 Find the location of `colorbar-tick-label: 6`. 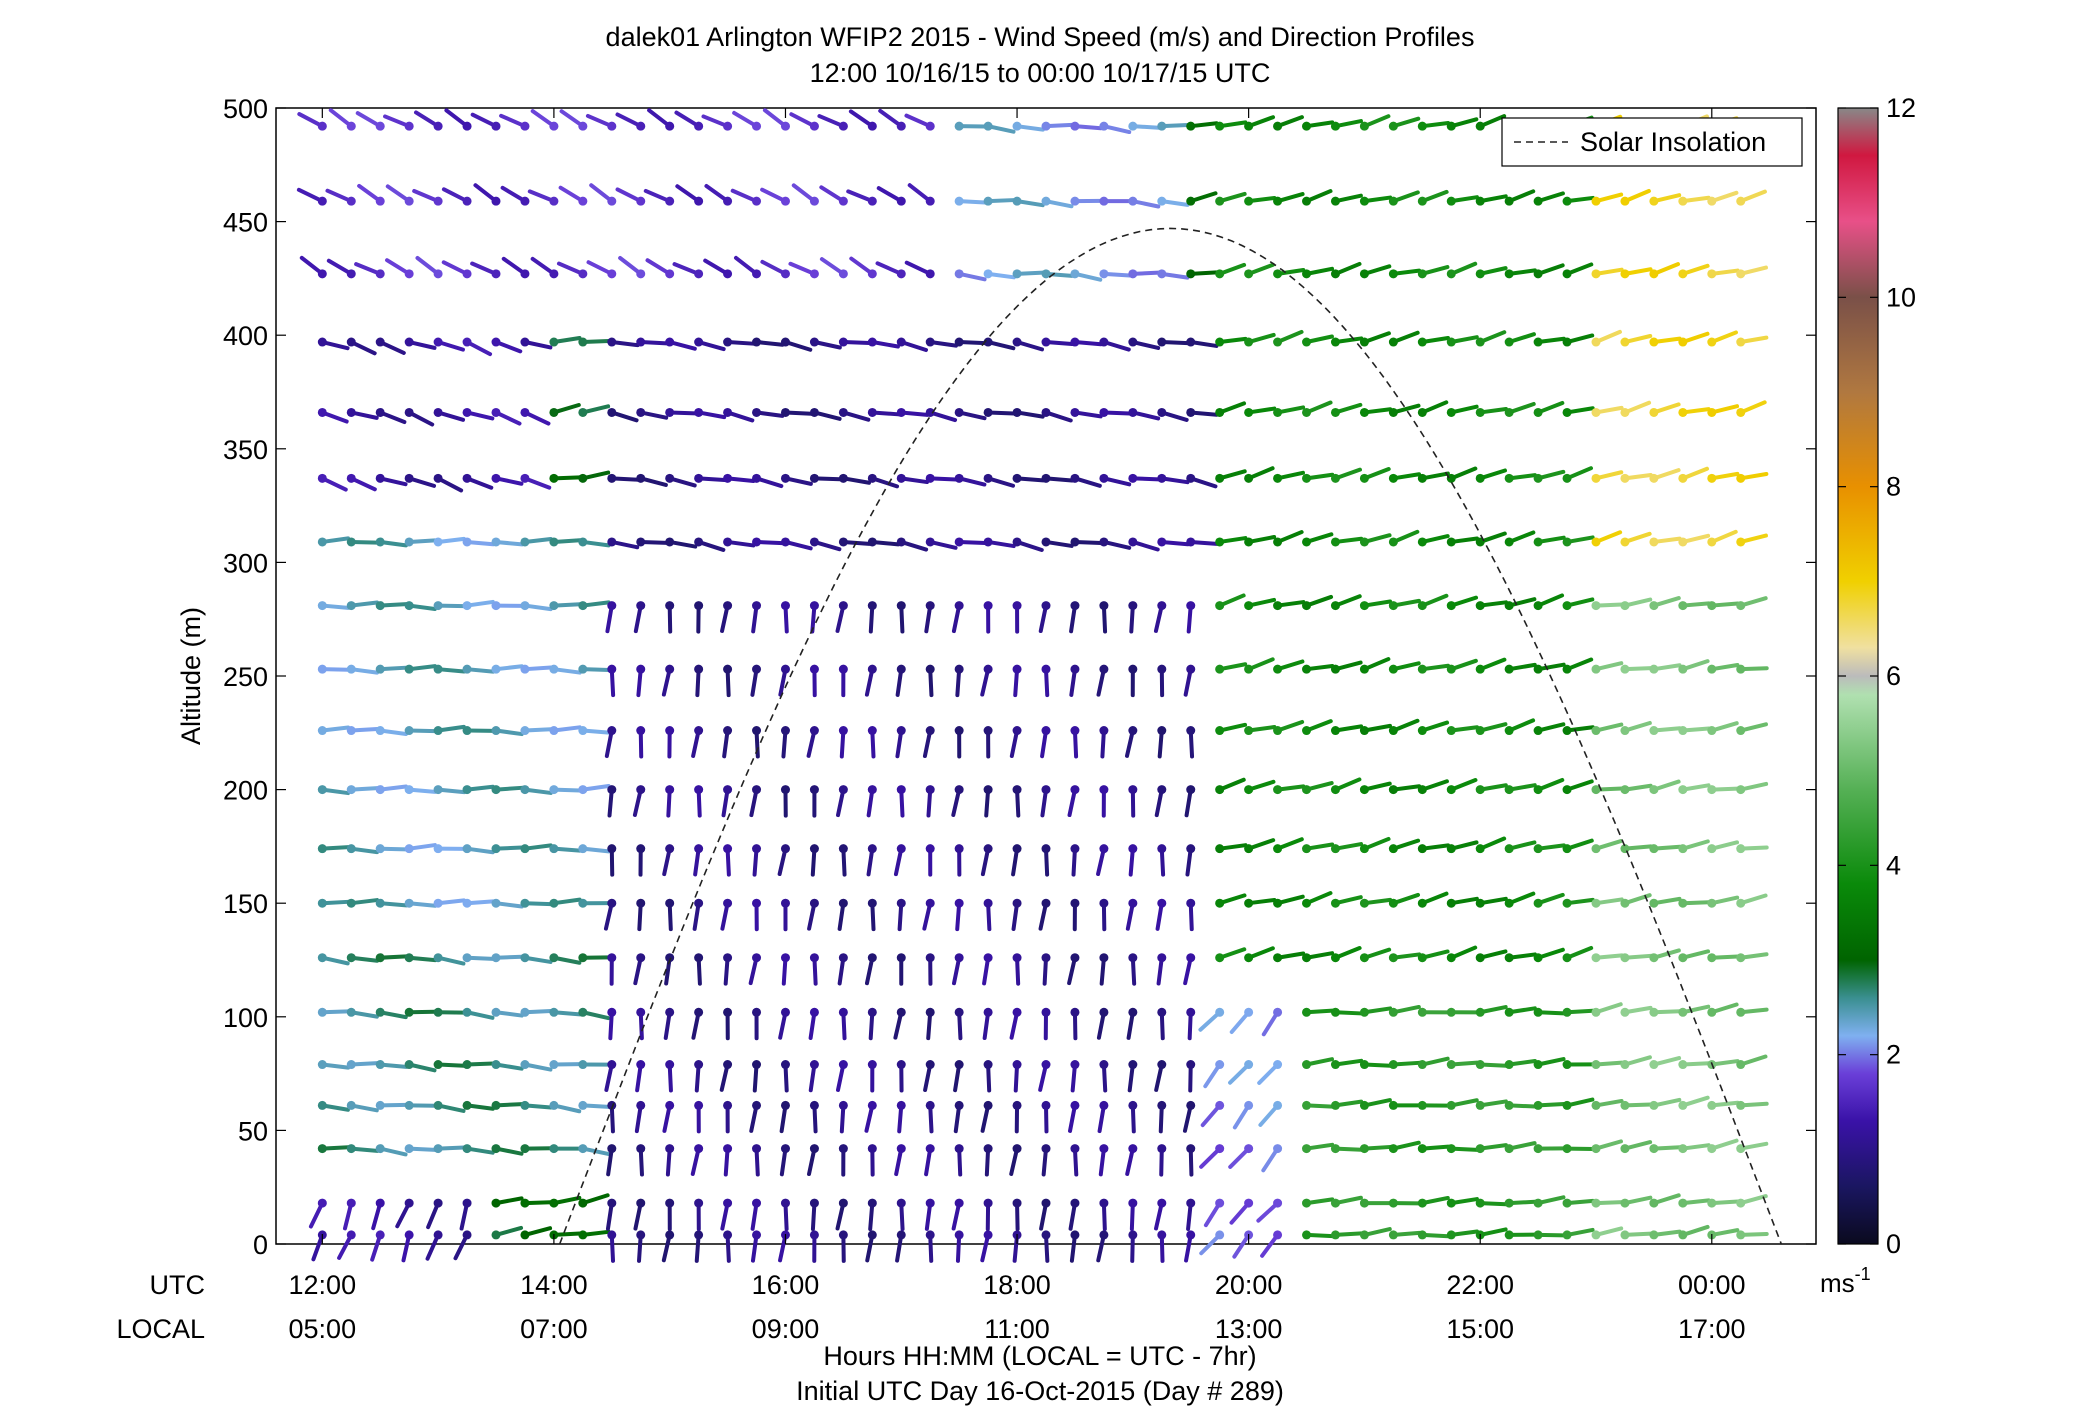

colorbar-tick-label: 6 is located at coordinates (1893, 676).